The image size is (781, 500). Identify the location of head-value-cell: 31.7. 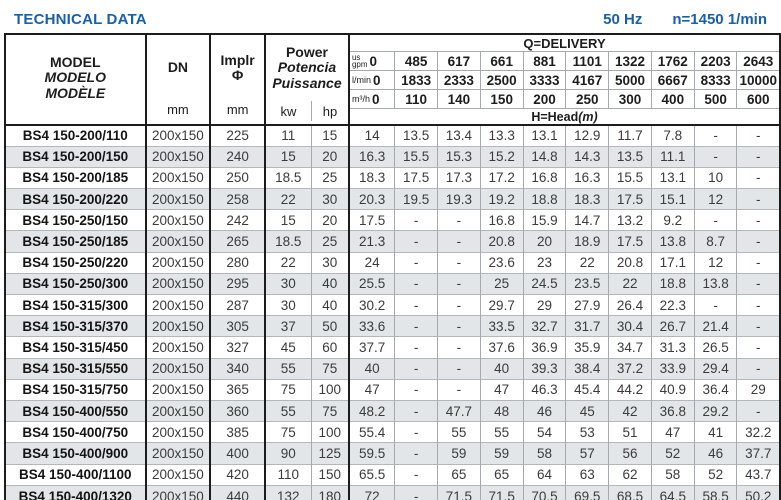
(587, 326).